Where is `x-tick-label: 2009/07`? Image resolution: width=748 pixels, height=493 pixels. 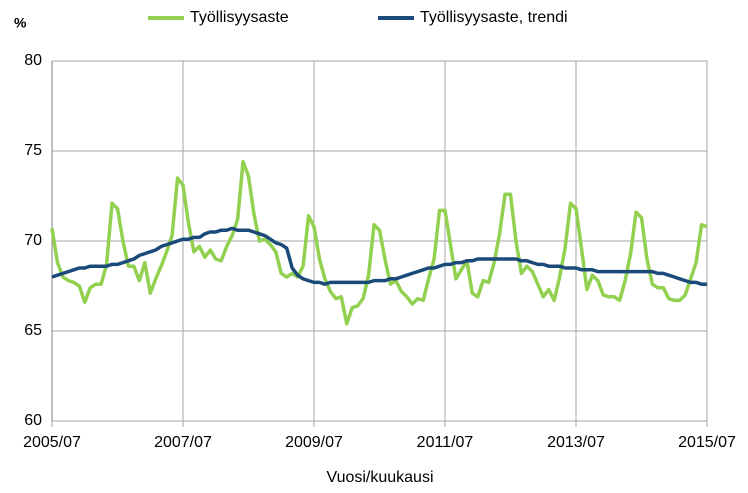
x-tick-label: 2009/07 is located at coordinates (314, 442).